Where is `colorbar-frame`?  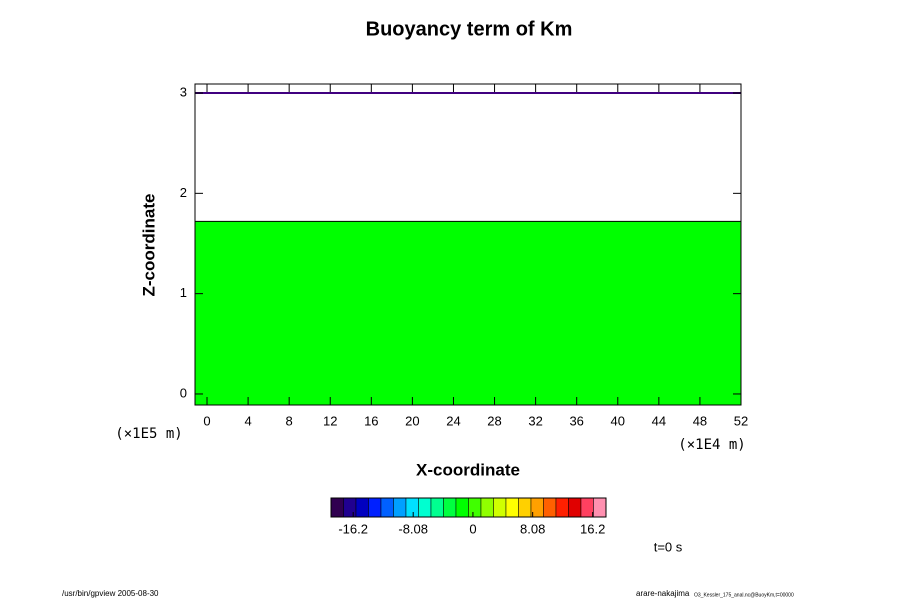
colorbar-frame is located at coordinates (468, 507).